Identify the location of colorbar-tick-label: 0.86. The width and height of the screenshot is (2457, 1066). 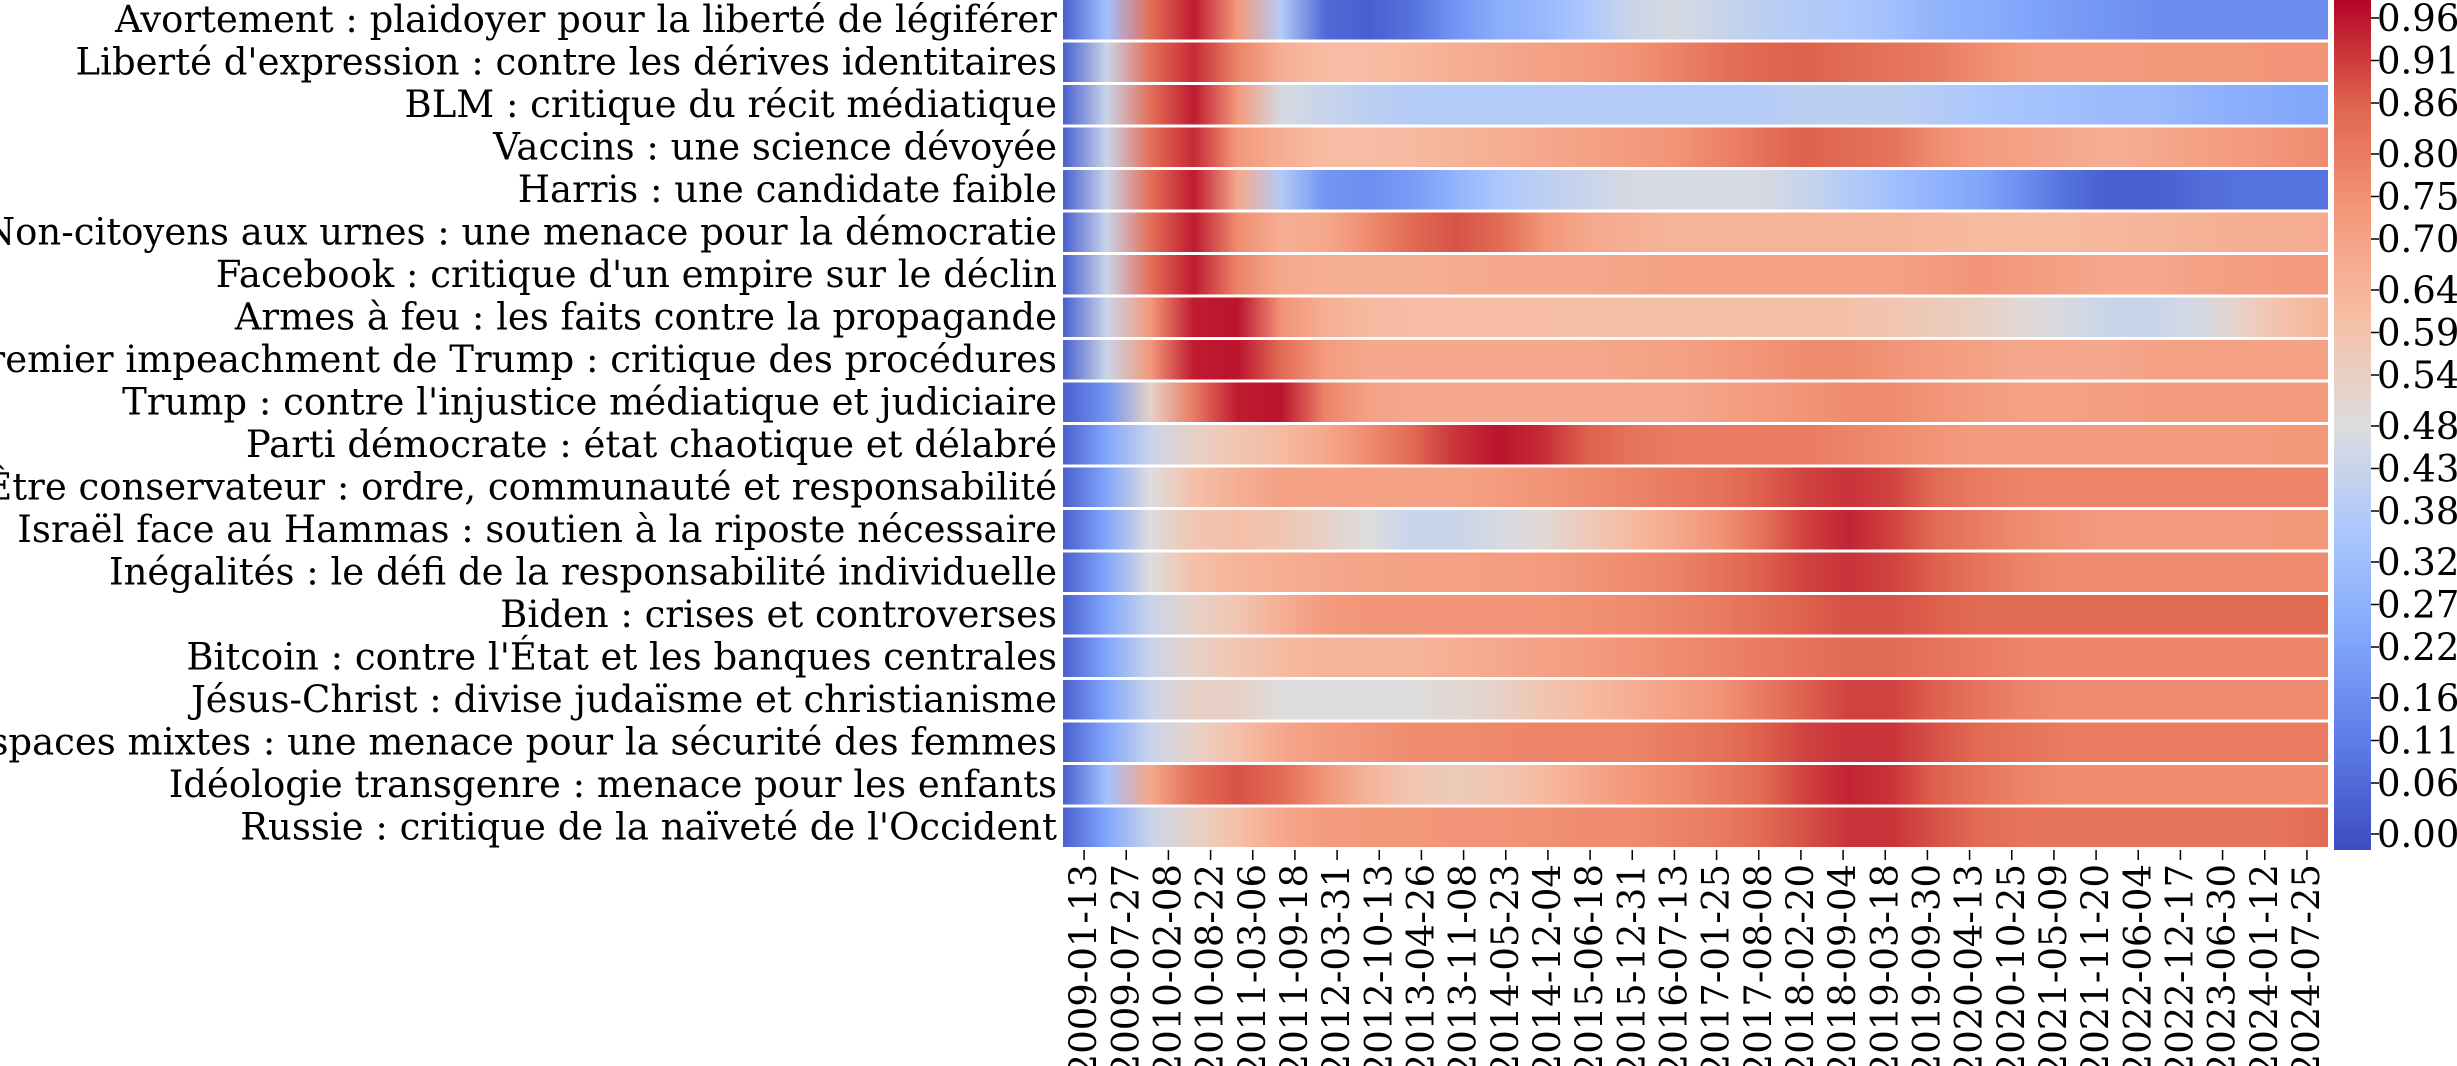
(2417, 103).